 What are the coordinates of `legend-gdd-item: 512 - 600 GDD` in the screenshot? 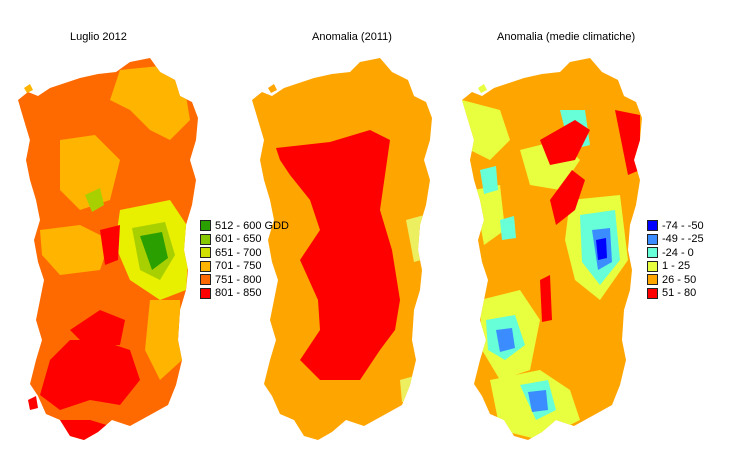 It's located at (244, 226).